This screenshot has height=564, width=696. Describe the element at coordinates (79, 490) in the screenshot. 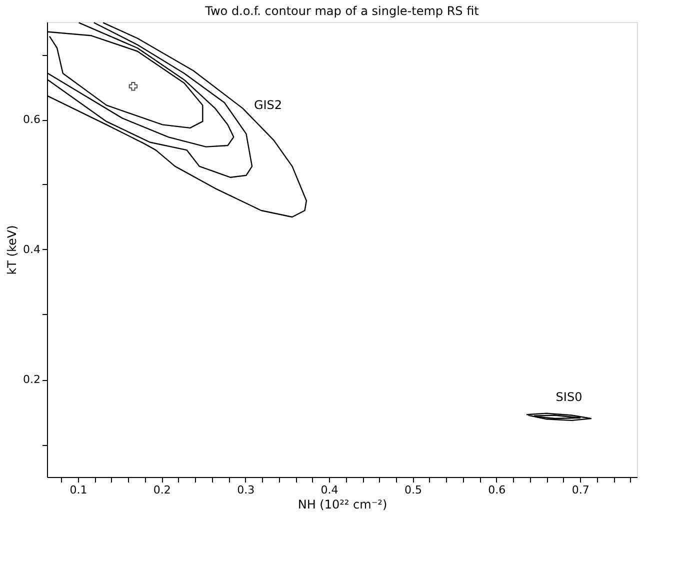

I see `x-tick-label: 0.1` at that location.